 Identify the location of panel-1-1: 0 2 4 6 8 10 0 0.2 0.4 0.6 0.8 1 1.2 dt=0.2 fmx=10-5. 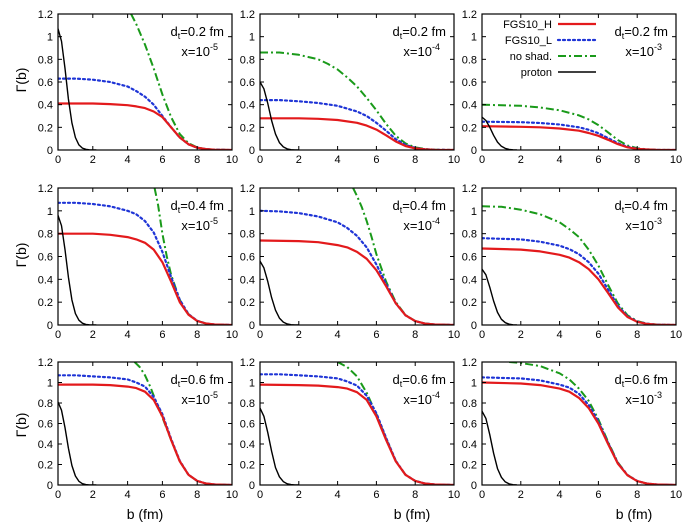
(138, 87).